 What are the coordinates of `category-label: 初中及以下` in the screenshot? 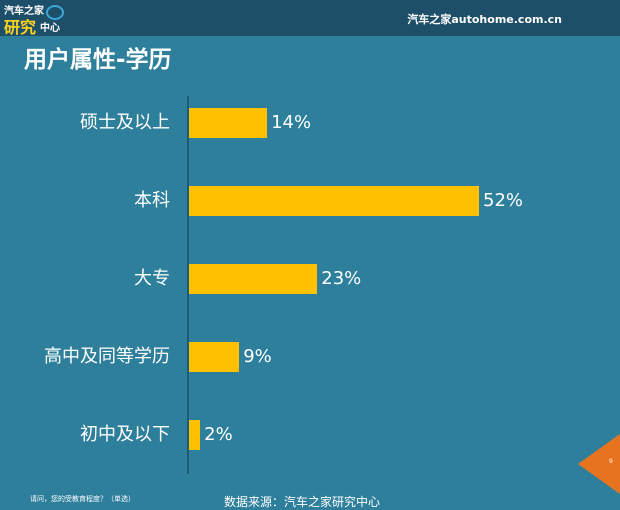 It's located at (125, 434).